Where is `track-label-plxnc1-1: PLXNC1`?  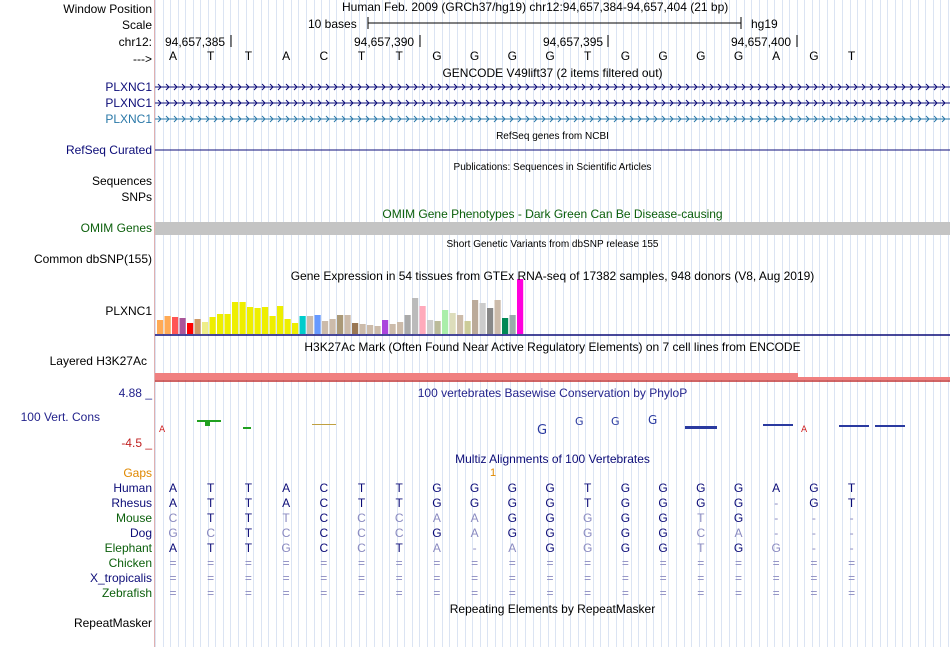 track-label-plxnc1-1: PLXNC1 is located at coordinates (128, 87).